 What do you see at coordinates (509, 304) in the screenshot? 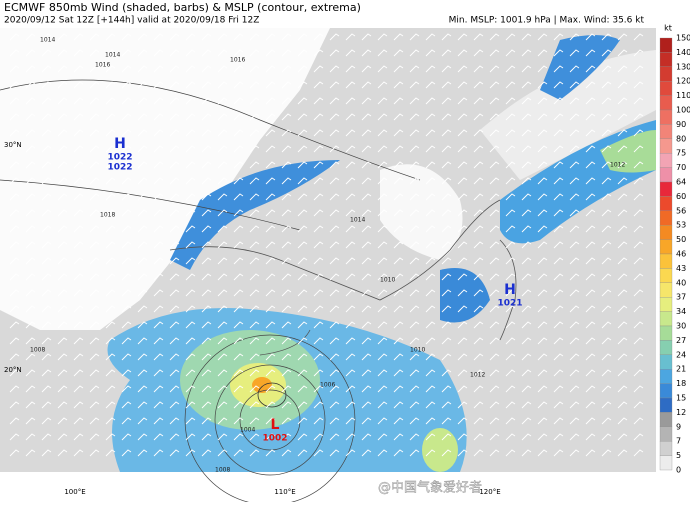
I see `extremum-value: 1021` at bounding box center [509, 304].